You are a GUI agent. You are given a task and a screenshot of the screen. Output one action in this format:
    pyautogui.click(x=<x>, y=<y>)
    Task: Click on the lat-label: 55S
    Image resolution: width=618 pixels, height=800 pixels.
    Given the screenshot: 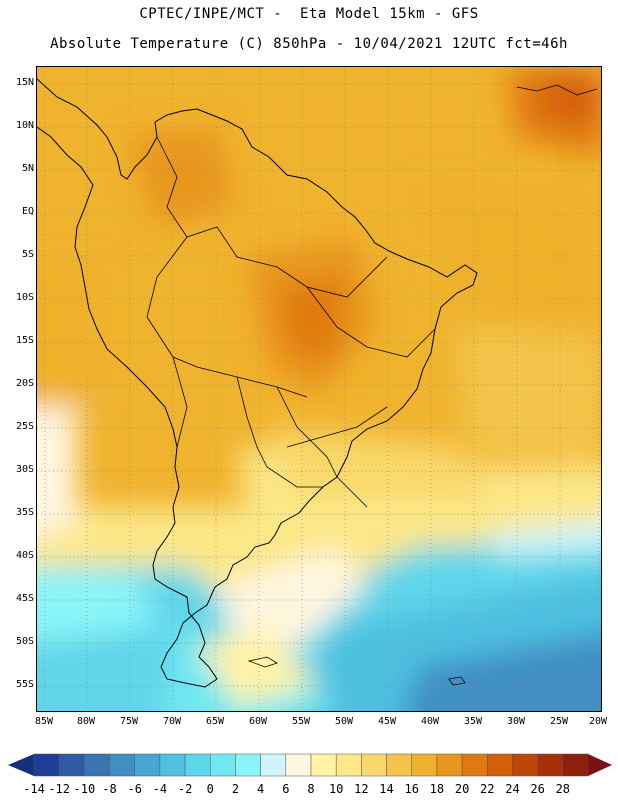 What is the action you would take?
    pyautogui.click(x=24, y=684)
    